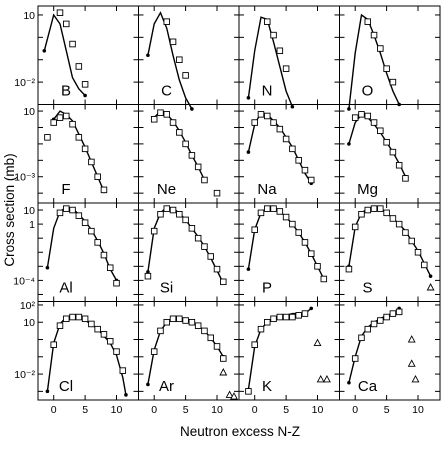  Describe the element at coordinates (9, 209) in the screenshot. I see `y-axis-title: Cross section (mb)` at that location.